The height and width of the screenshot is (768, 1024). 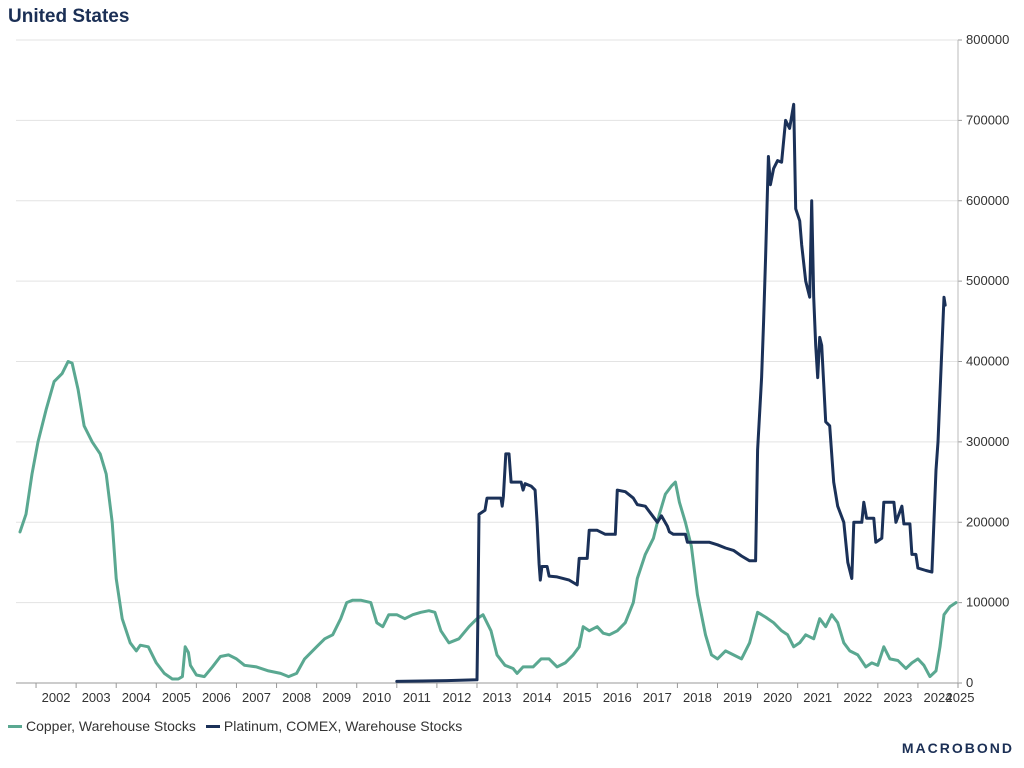 I want to click on y-tick-label: 800000, so click(x=987, y=39).